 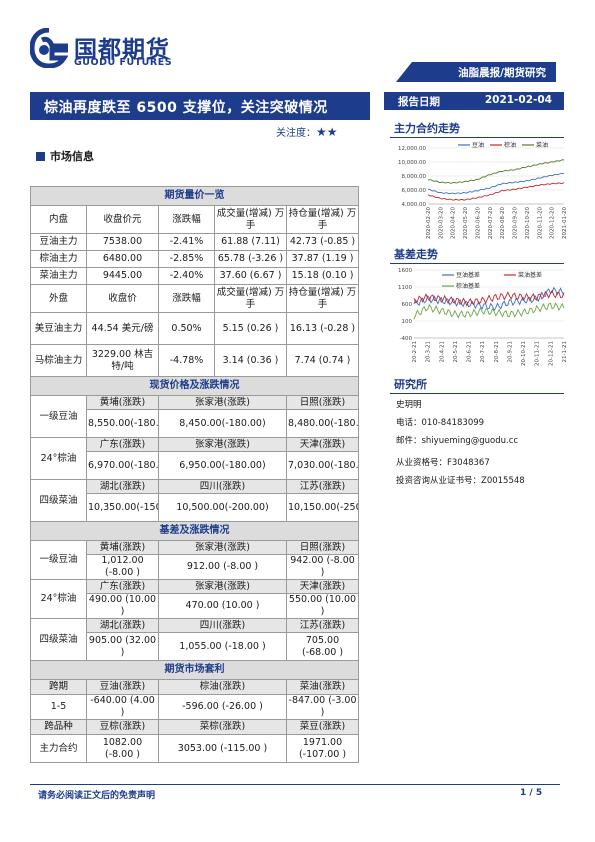 What do you see at coordinates (468, 286) in the screenshot?
I see `legend-label: 棕油基差` at bounding box center [468, 286].